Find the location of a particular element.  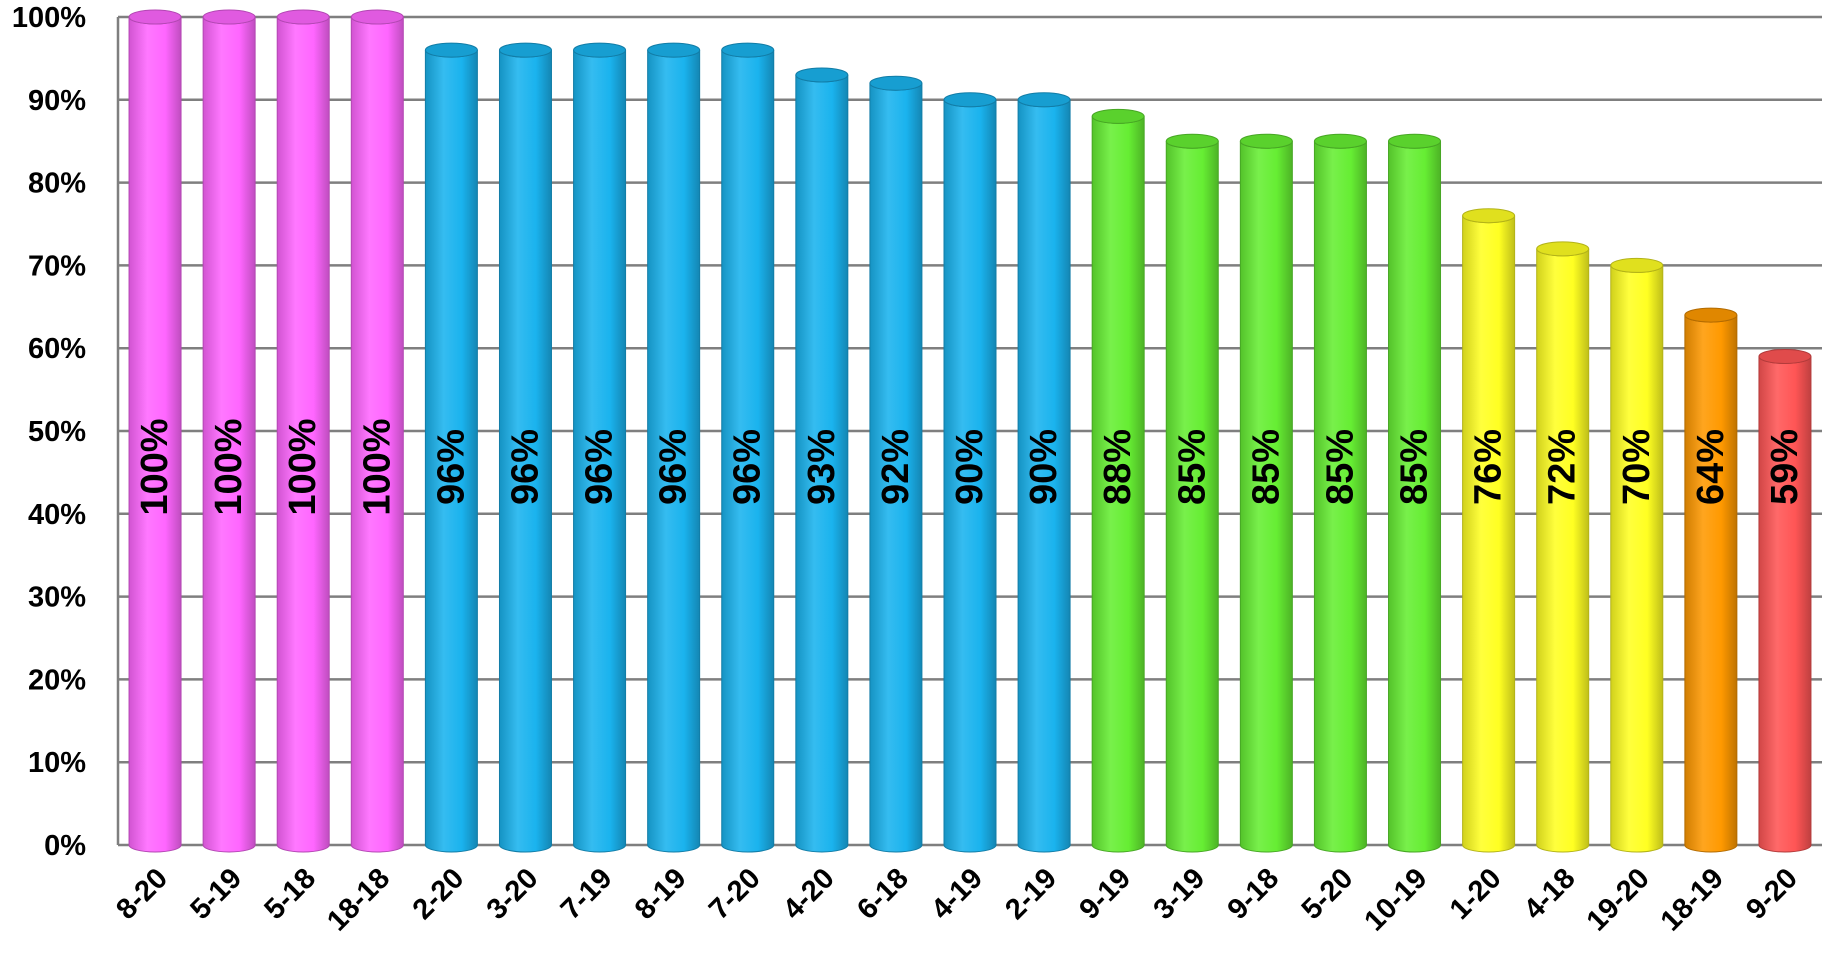

data-label: 64% is located at coordinates (1711, 467).